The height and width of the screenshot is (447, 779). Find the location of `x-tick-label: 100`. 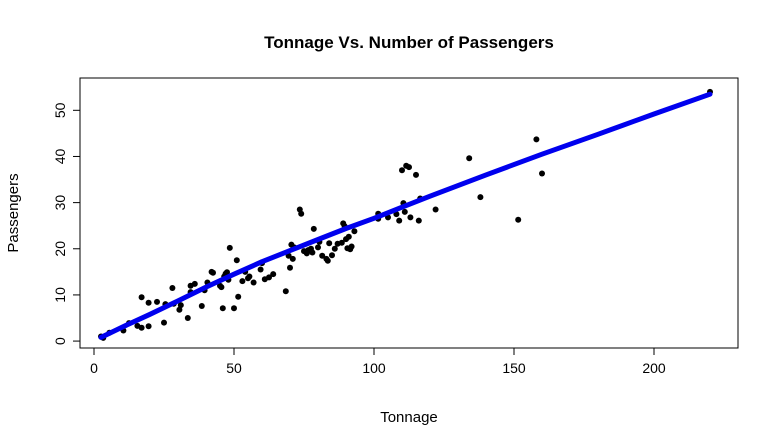

x-tick-label: 100 is located at coordinates (374, 368).